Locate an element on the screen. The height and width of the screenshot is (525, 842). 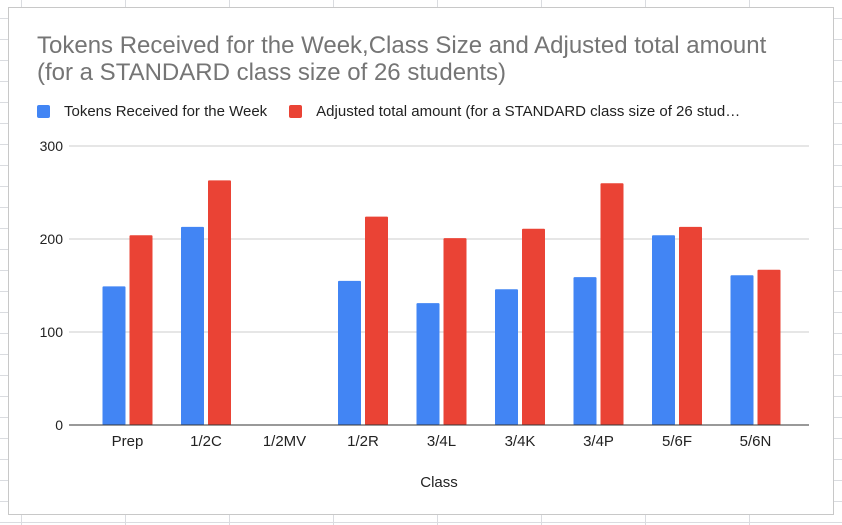
legend-swatch-tokens is located at coordinates (43, 111).